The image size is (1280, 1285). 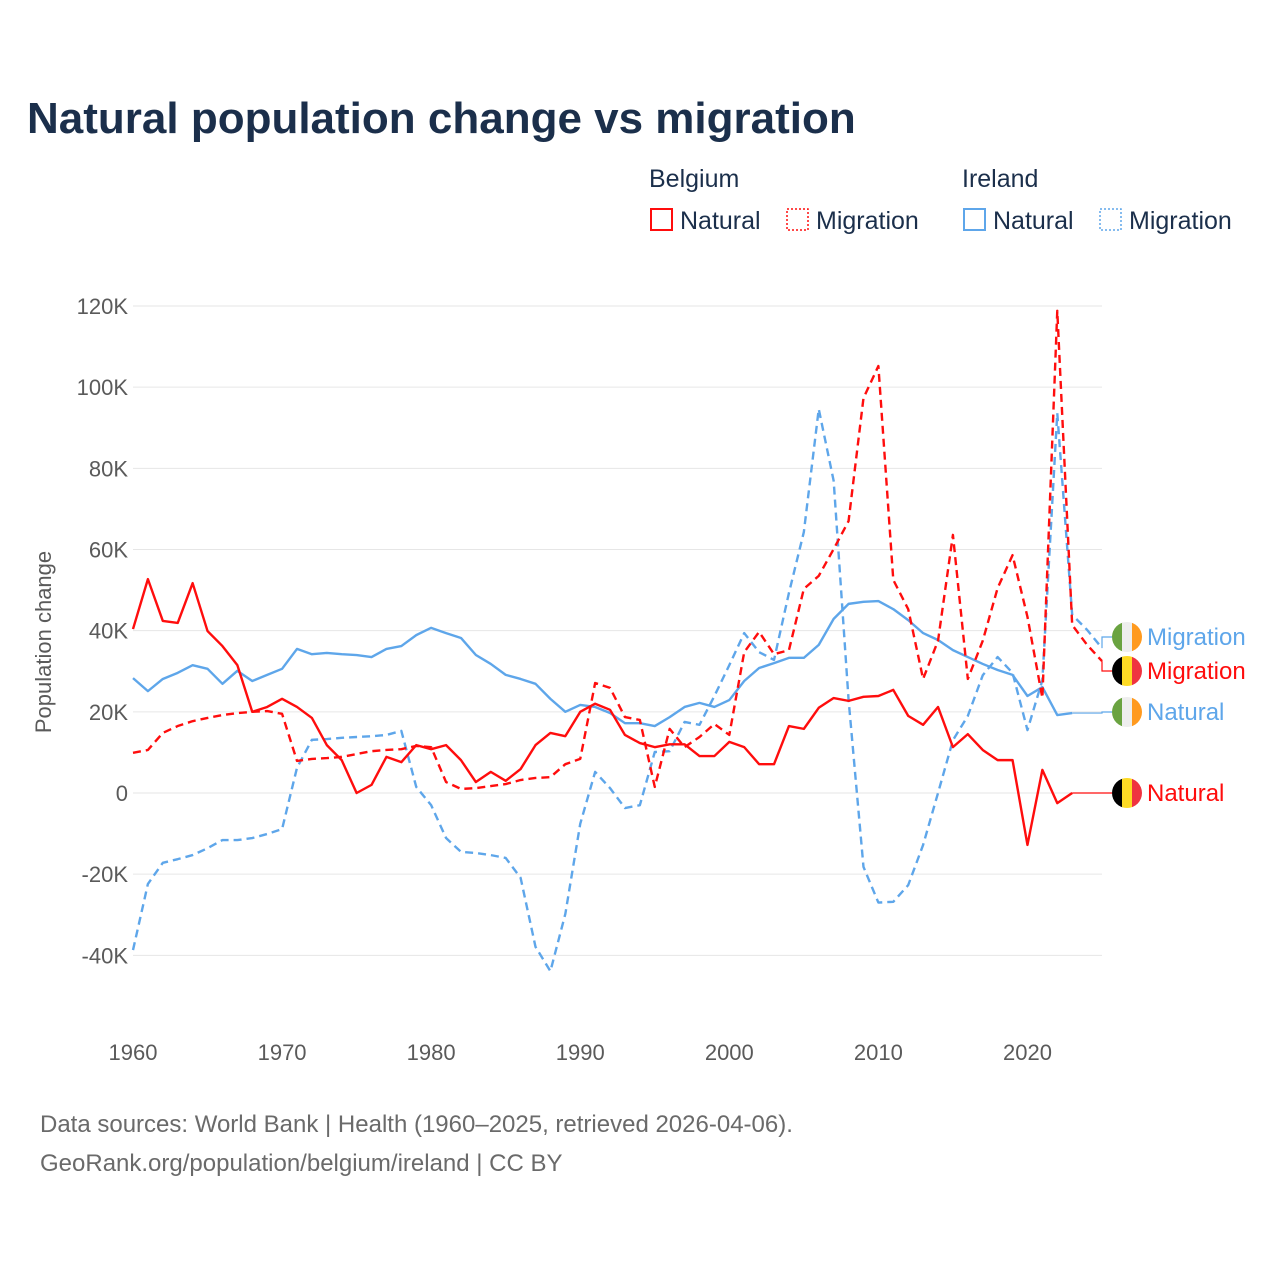 I want to click on y-axis-ticks: -40K -20K 0 20K 40K 60K 80K 100K 120K, so click(x=103, y=631).